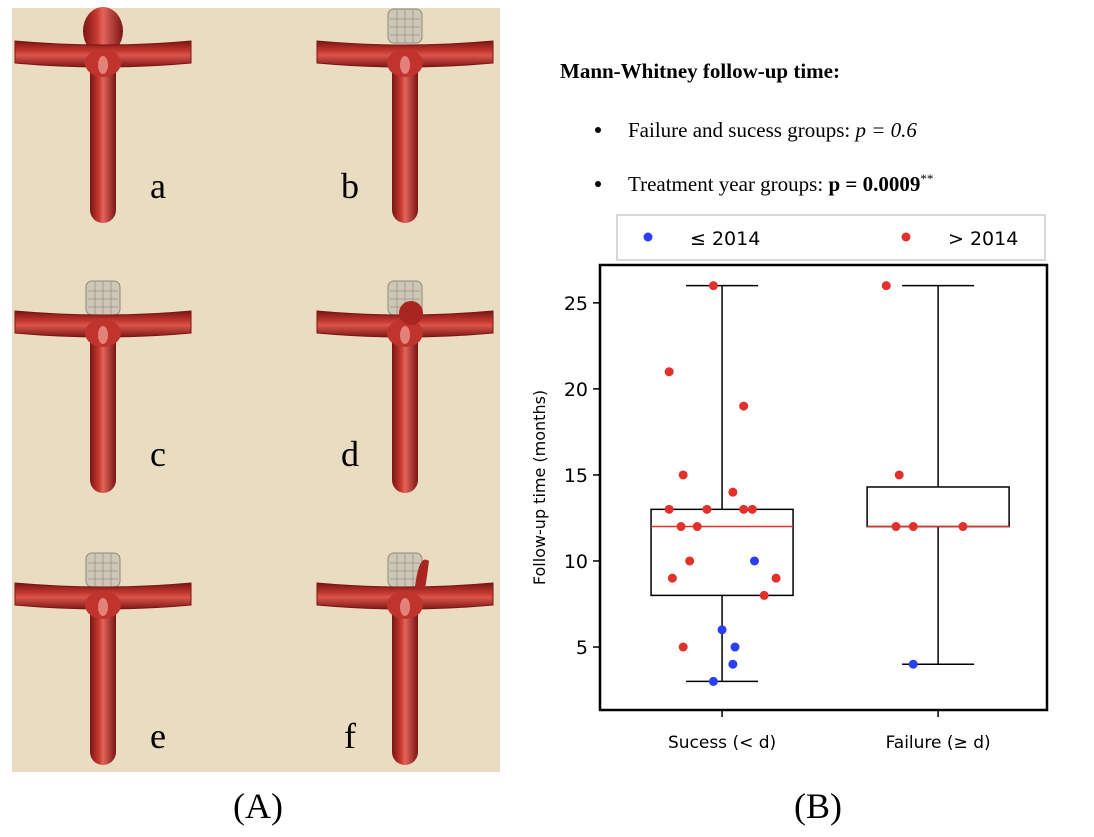  What do you see at coordinates (405, 659) in the screenshot?
I see `rendering-f` at bounding box center [405, 659].